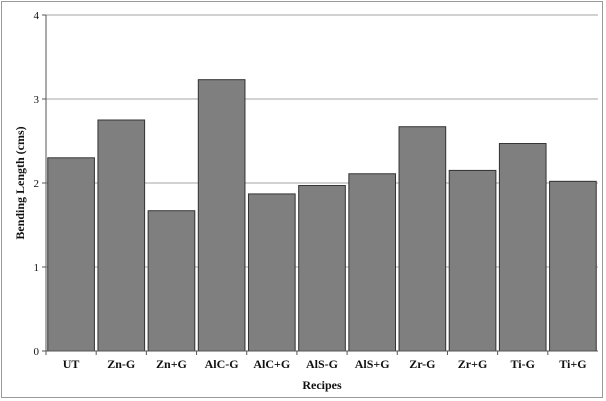  What do you see at coordinates (37, 268) in the screenshot?
I see `y-tick-label: 1` at bounding box center [37, 268].